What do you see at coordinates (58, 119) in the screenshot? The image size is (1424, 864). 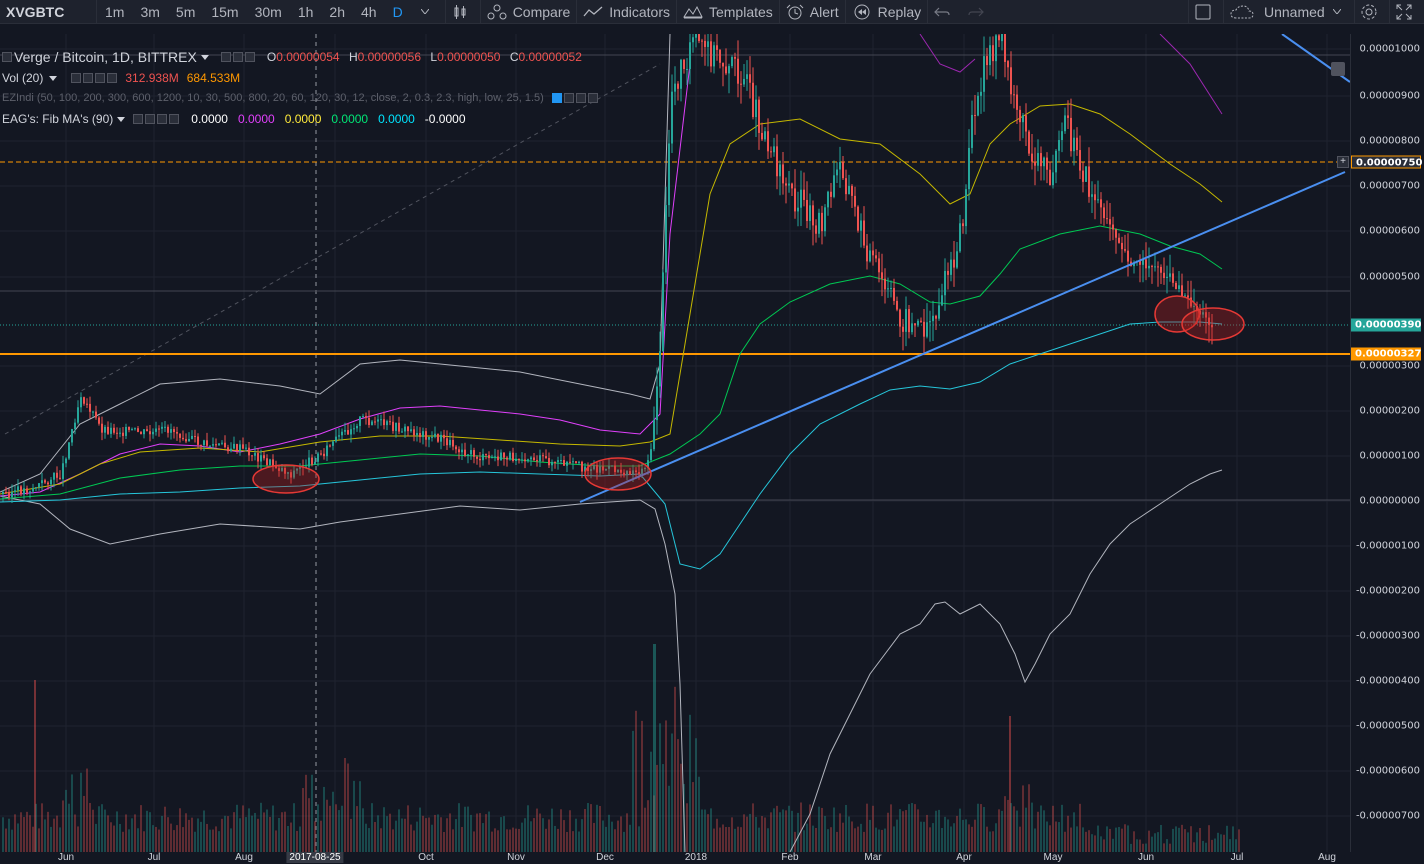 I see `eag-label: EAG's: Fib MA's (90)` at bounding box center [58, 119].